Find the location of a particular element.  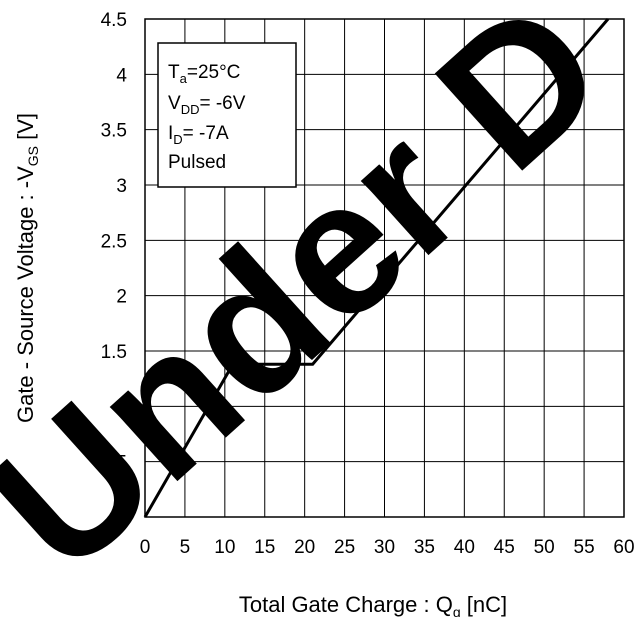

x-tick-label: 15 is located at coordinates (264, 547).